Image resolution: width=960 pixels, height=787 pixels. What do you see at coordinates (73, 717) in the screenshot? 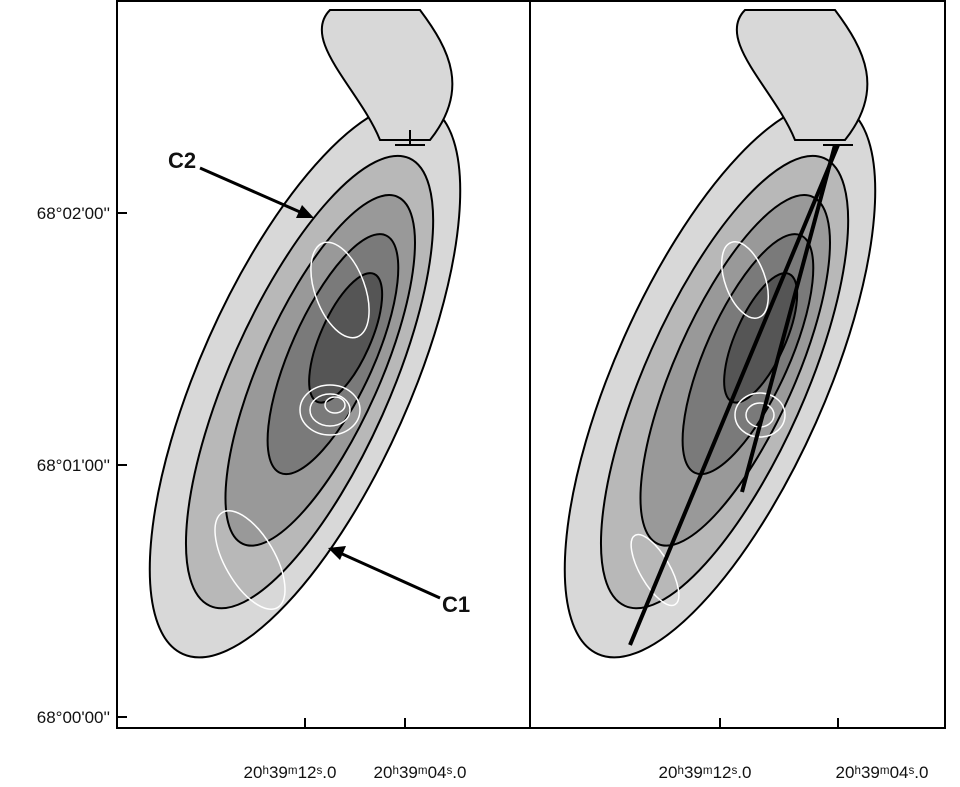
I see `y-tick-label: 68°00'00''` at bounding box center [73, 717].